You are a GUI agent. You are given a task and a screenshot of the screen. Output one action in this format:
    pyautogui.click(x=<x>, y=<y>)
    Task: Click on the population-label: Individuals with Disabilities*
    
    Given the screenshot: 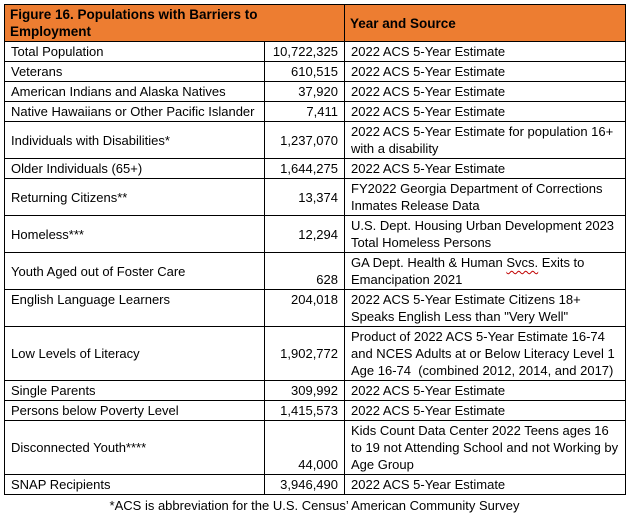 What is the action you would take?
    pyautogui.click(x=134, y=140)
    